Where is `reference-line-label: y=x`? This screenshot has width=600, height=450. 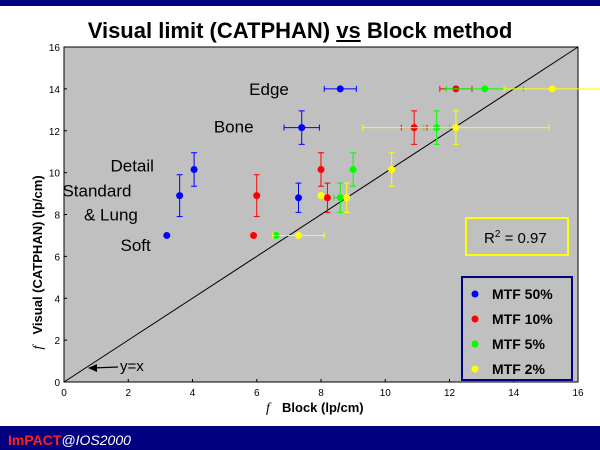 reference-line-label: y=x is located at coordinates (132, 366).